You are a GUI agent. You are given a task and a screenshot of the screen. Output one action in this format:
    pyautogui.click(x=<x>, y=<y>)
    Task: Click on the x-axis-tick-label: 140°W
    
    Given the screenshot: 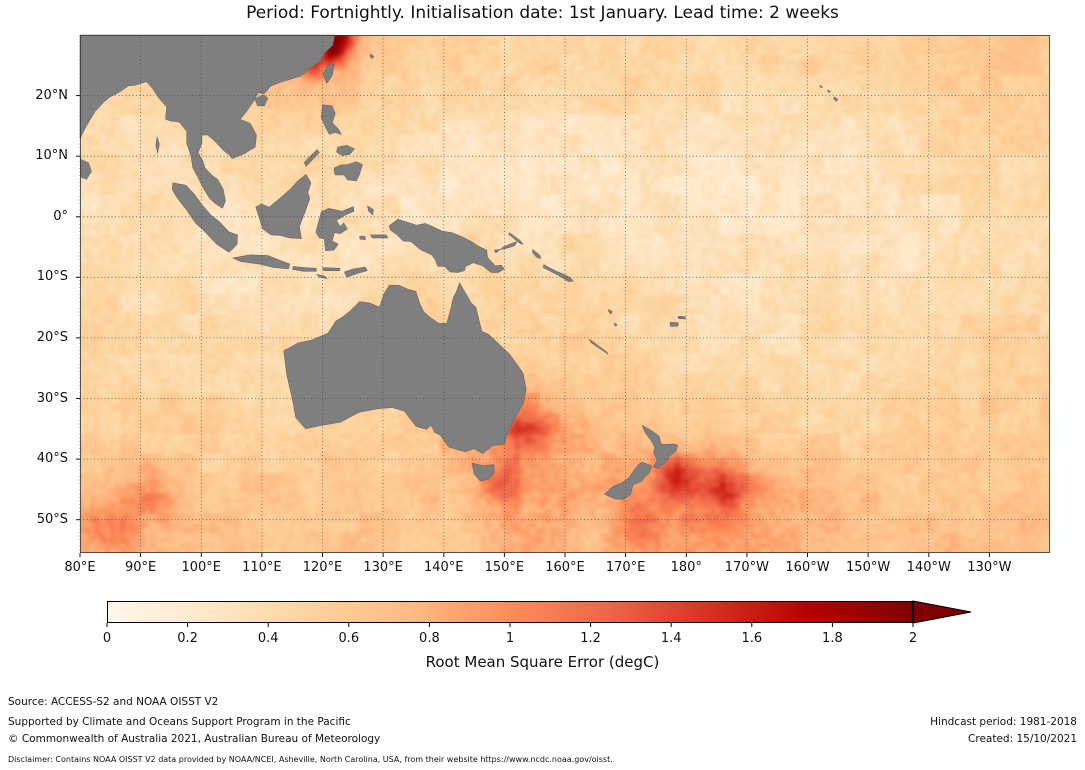 What is the action you would take?
    pyautogui.click(x=928, y=567)
    